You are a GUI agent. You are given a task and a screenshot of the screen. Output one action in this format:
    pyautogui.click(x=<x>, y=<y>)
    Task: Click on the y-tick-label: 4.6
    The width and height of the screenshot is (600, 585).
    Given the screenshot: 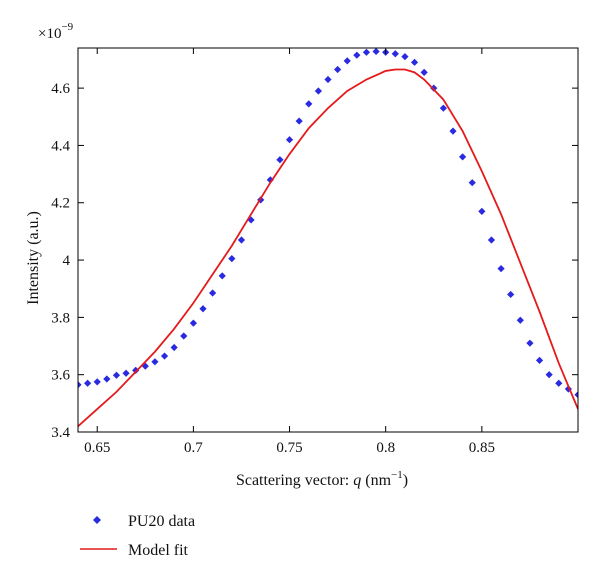 What is the action you would take?
    pyautogui.click(x=60, y=89)
    